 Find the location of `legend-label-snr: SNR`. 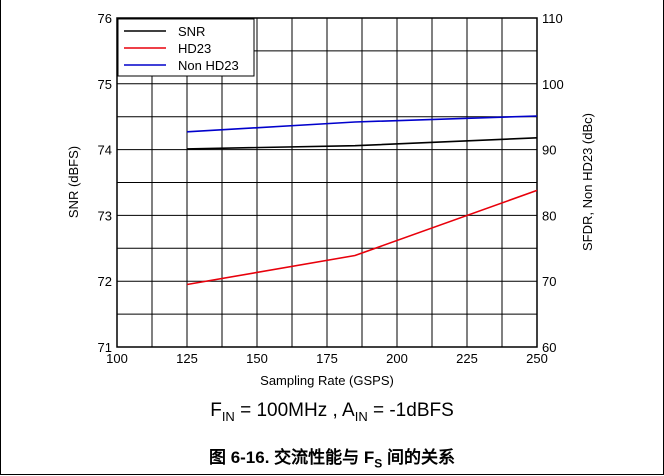

legend-label-snr: SNR is located at coordinates (191, 31).